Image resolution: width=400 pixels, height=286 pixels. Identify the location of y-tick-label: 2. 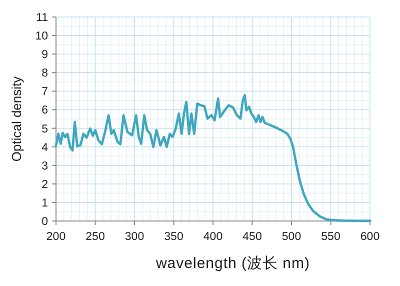
(45, 184).